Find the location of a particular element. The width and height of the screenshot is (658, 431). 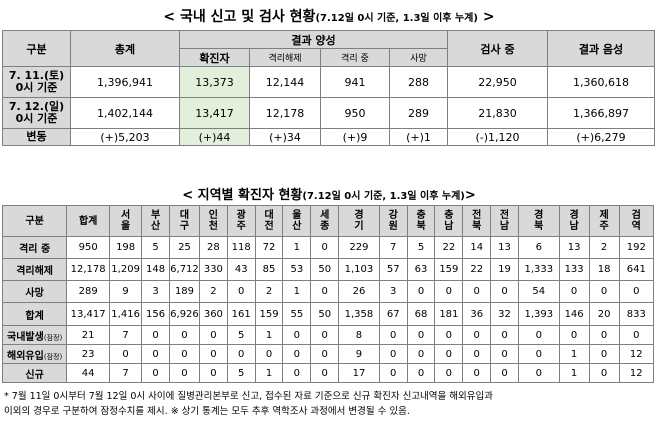

cell-value: 181 is located at coordinates (449, 314).